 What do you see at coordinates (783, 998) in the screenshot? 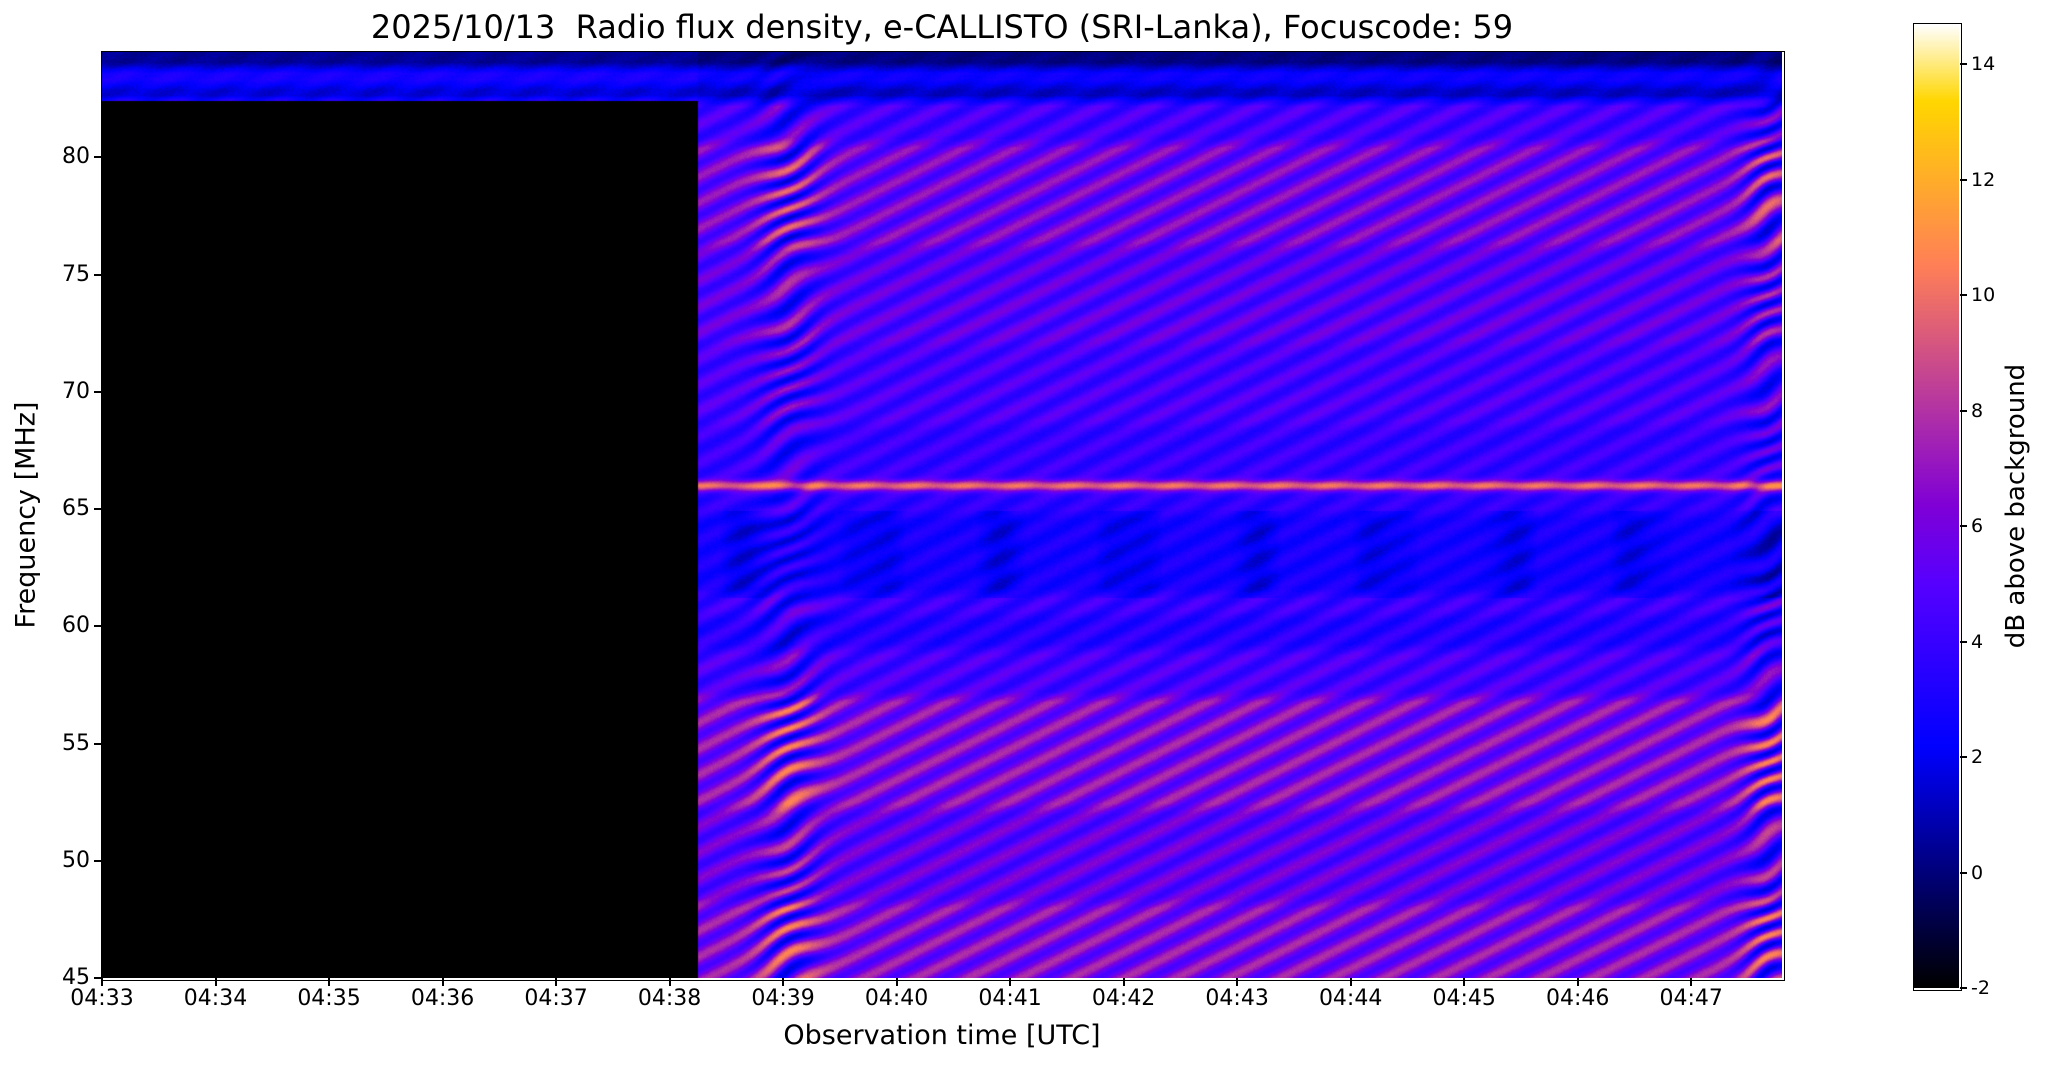
I see `x-tick-label: 04:39` at bounding box center [783, 998].